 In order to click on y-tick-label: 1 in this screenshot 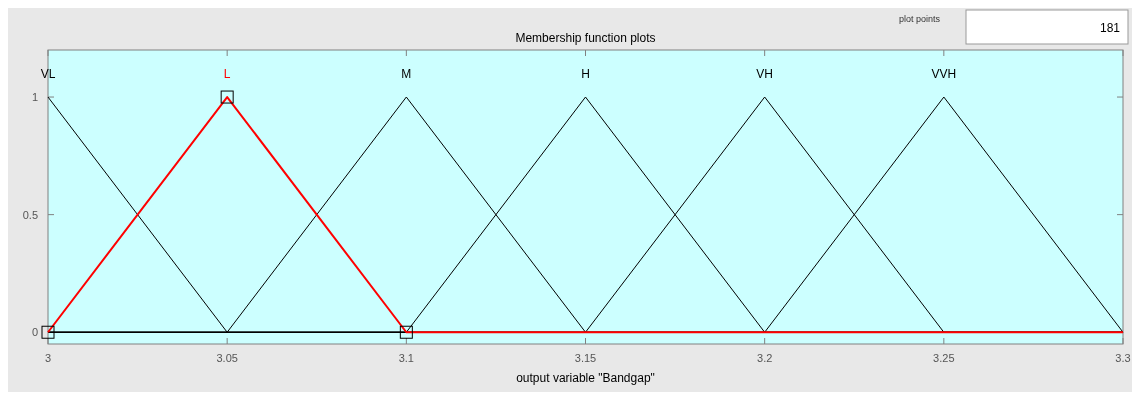, I will do `click(34, 97)`.